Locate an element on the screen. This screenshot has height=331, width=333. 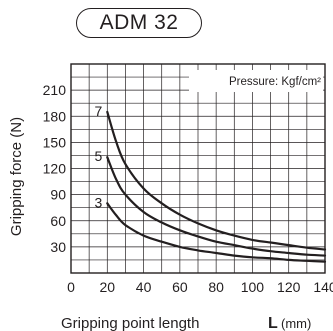
x-axis-unit: (mm) is located at coordinates (296, 323).